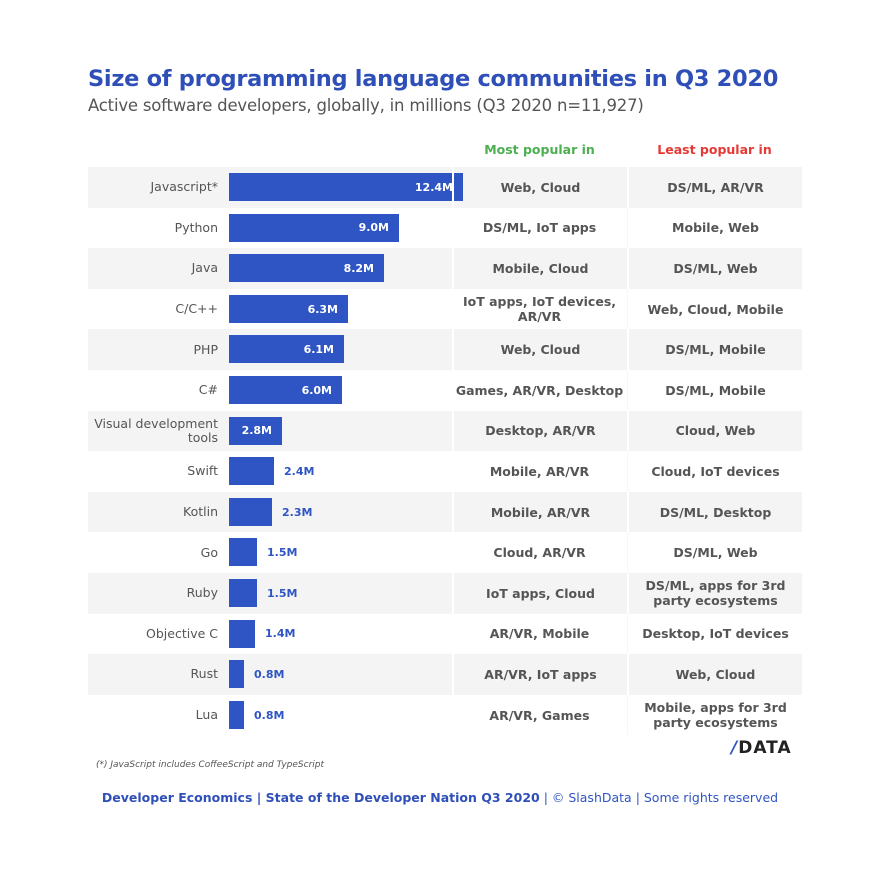  What do you see at coordinates (445, 552) in the screenshot?
I see `table-row: Go 1.5M Cloud, AR/VR DS/ML, Web` at bounding box center [445, 552].